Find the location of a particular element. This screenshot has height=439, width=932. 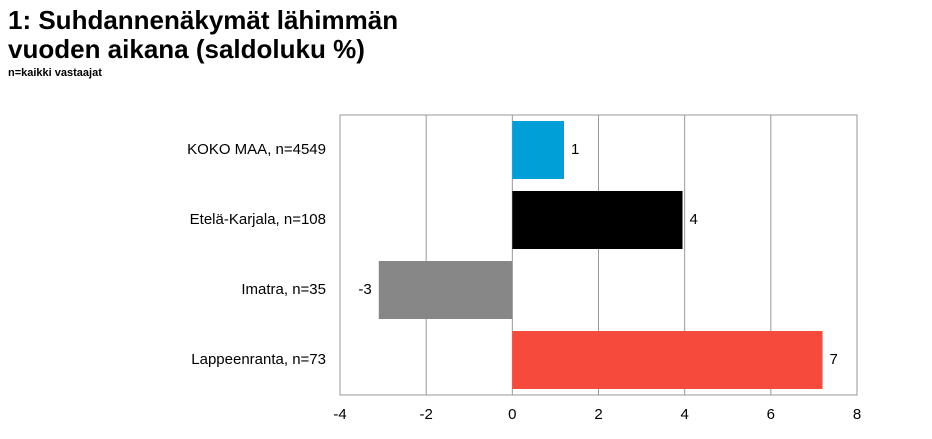

y-tick-label: Lappeenranta, n=73 is located at coordinates (258, 359).